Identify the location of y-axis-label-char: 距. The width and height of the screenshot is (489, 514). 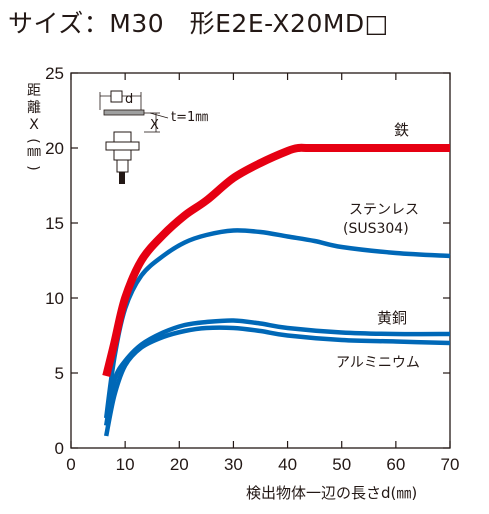
(34, 91).